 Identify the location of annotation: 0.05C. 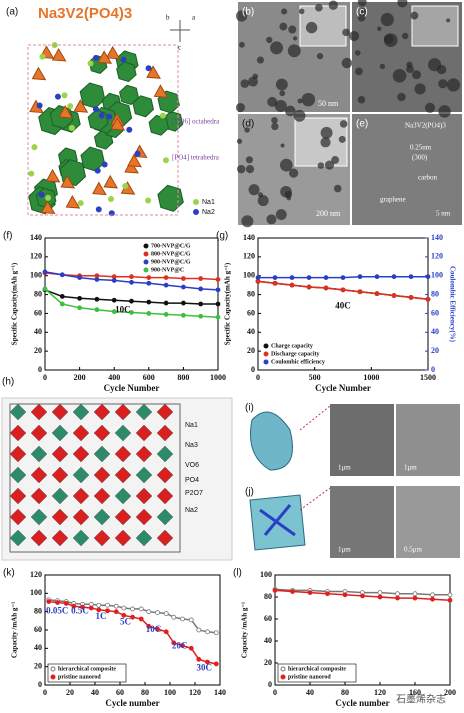
(57, 610).